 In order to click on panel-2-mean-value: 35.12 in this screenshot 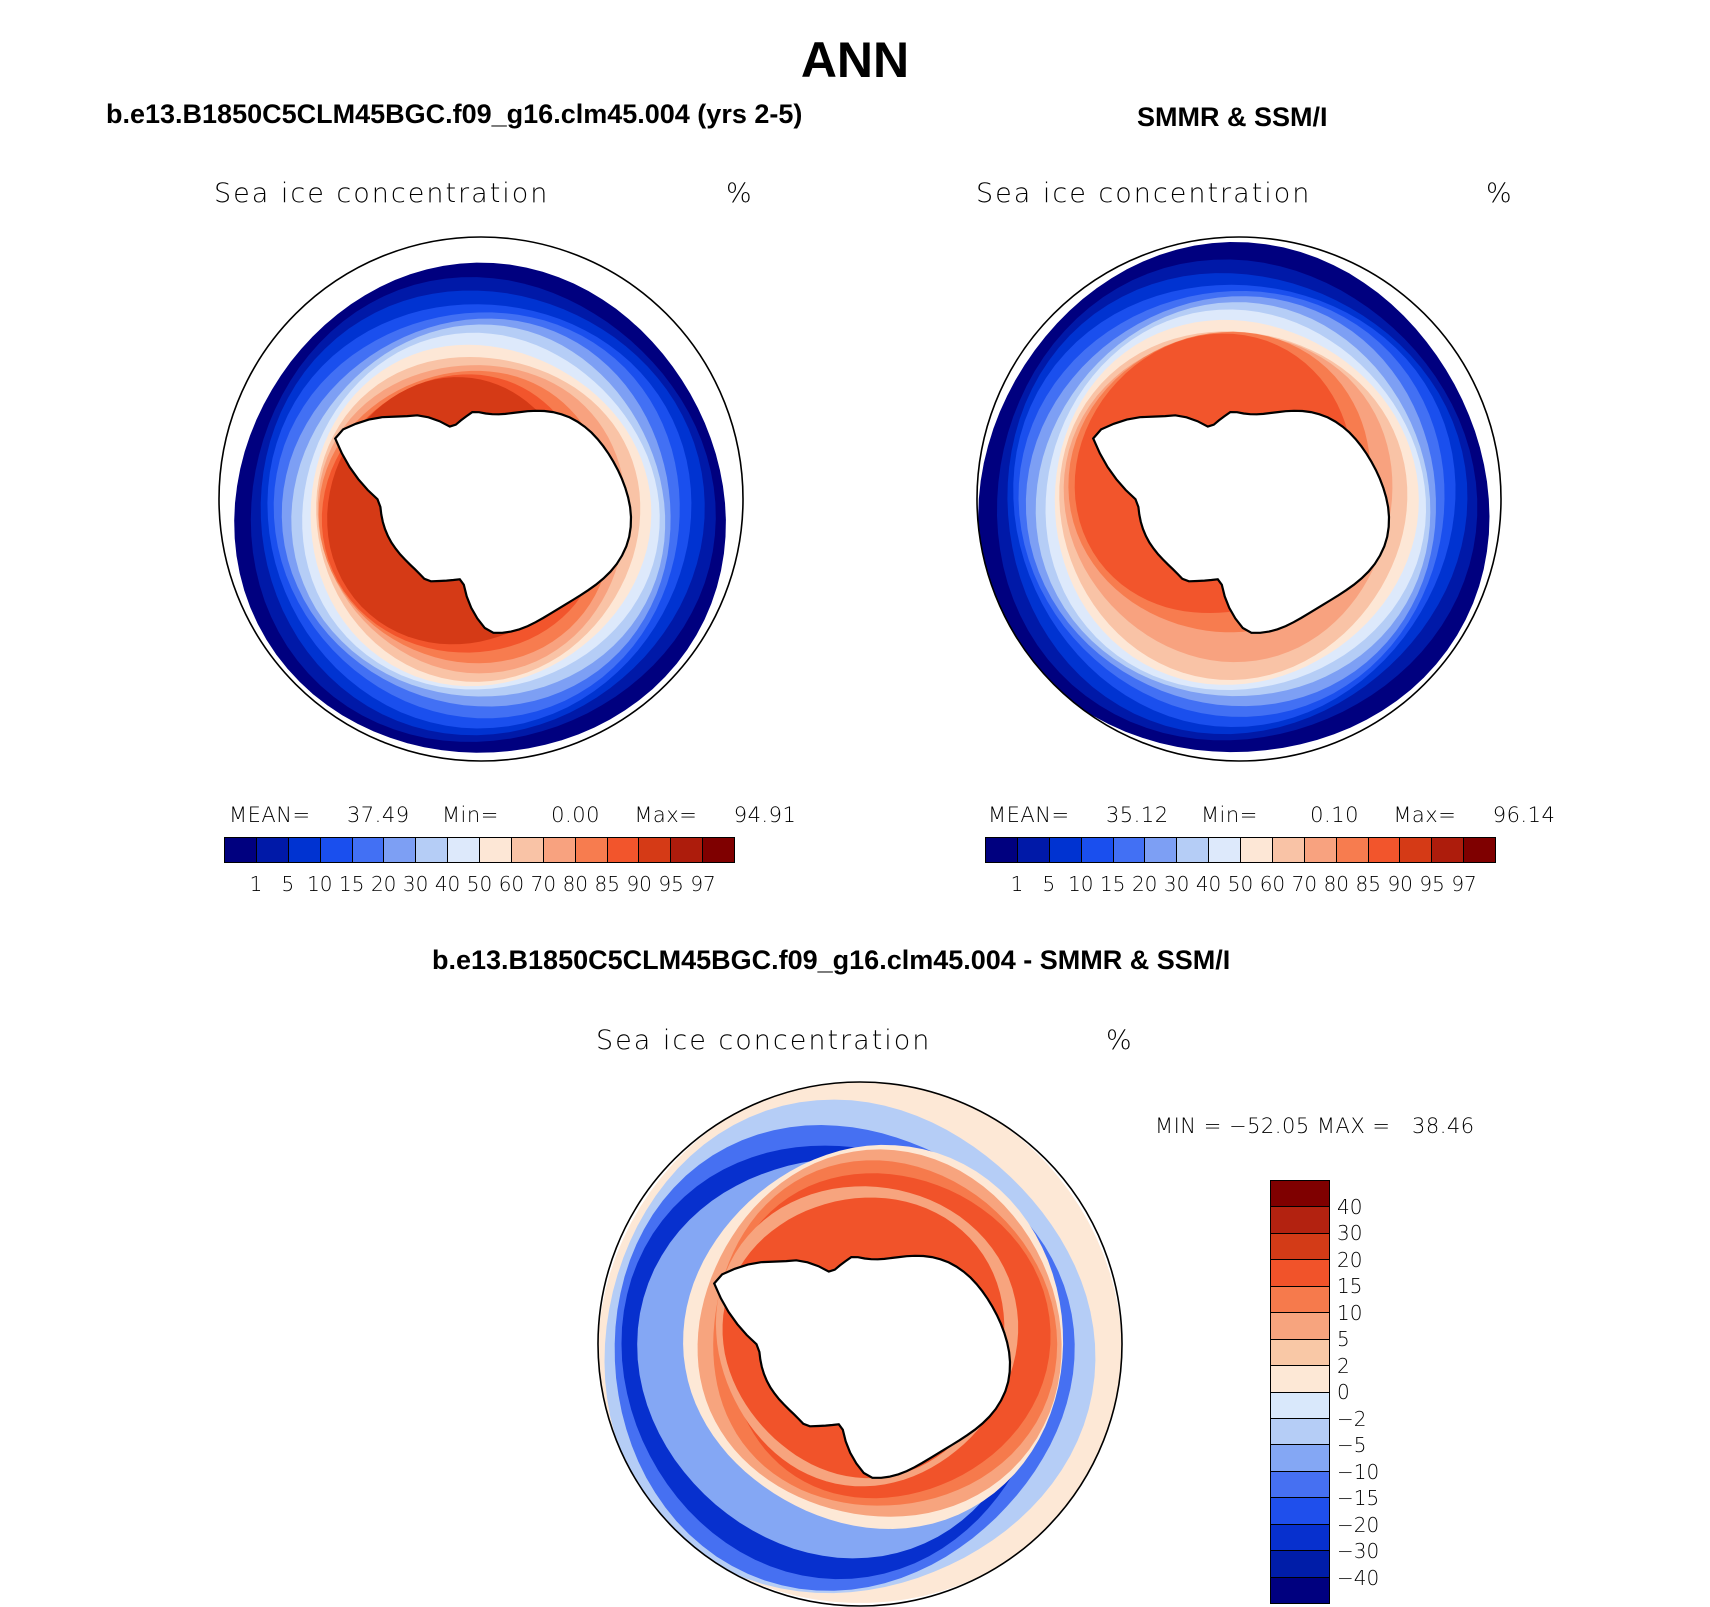, I will do `click(1137, 815)`.